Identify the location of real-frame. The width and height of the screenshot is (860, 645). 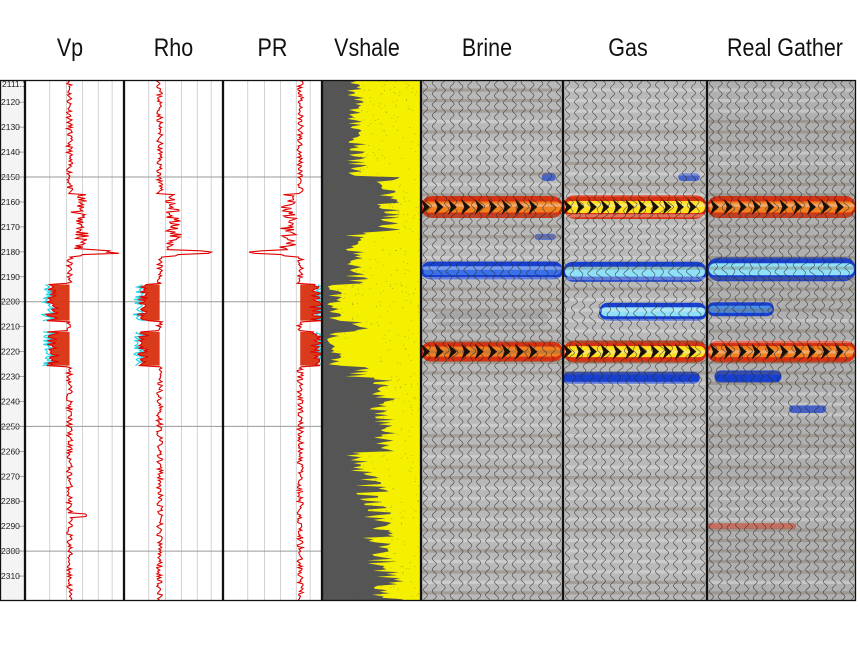
(781, 340).